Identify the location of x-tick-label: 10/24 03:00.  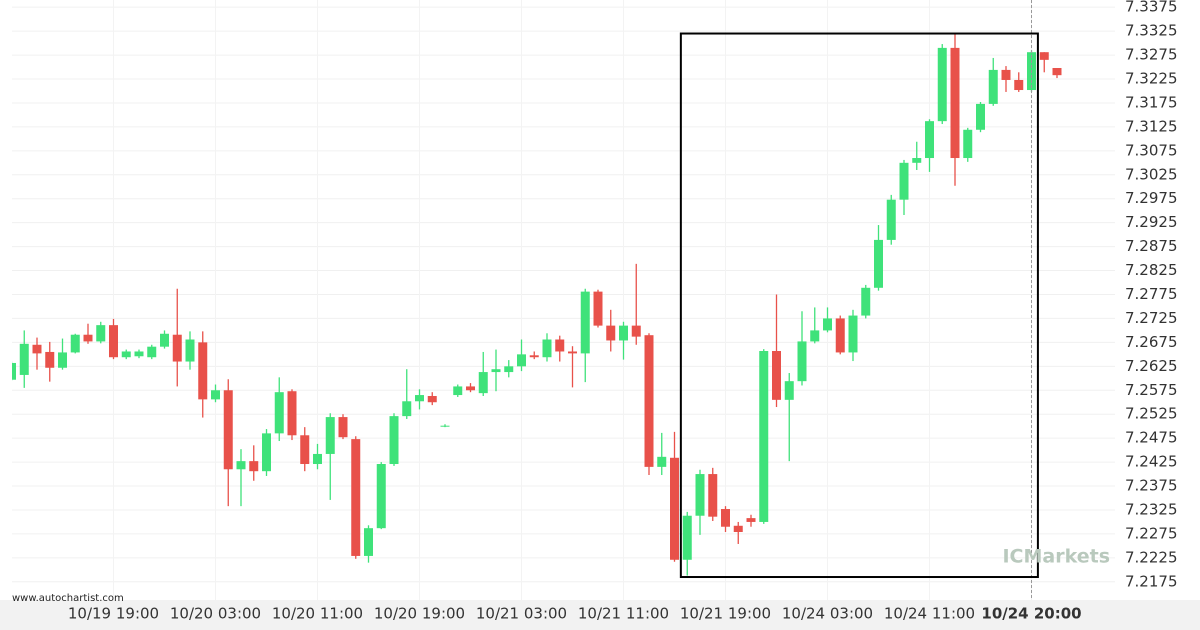
(827, 614).